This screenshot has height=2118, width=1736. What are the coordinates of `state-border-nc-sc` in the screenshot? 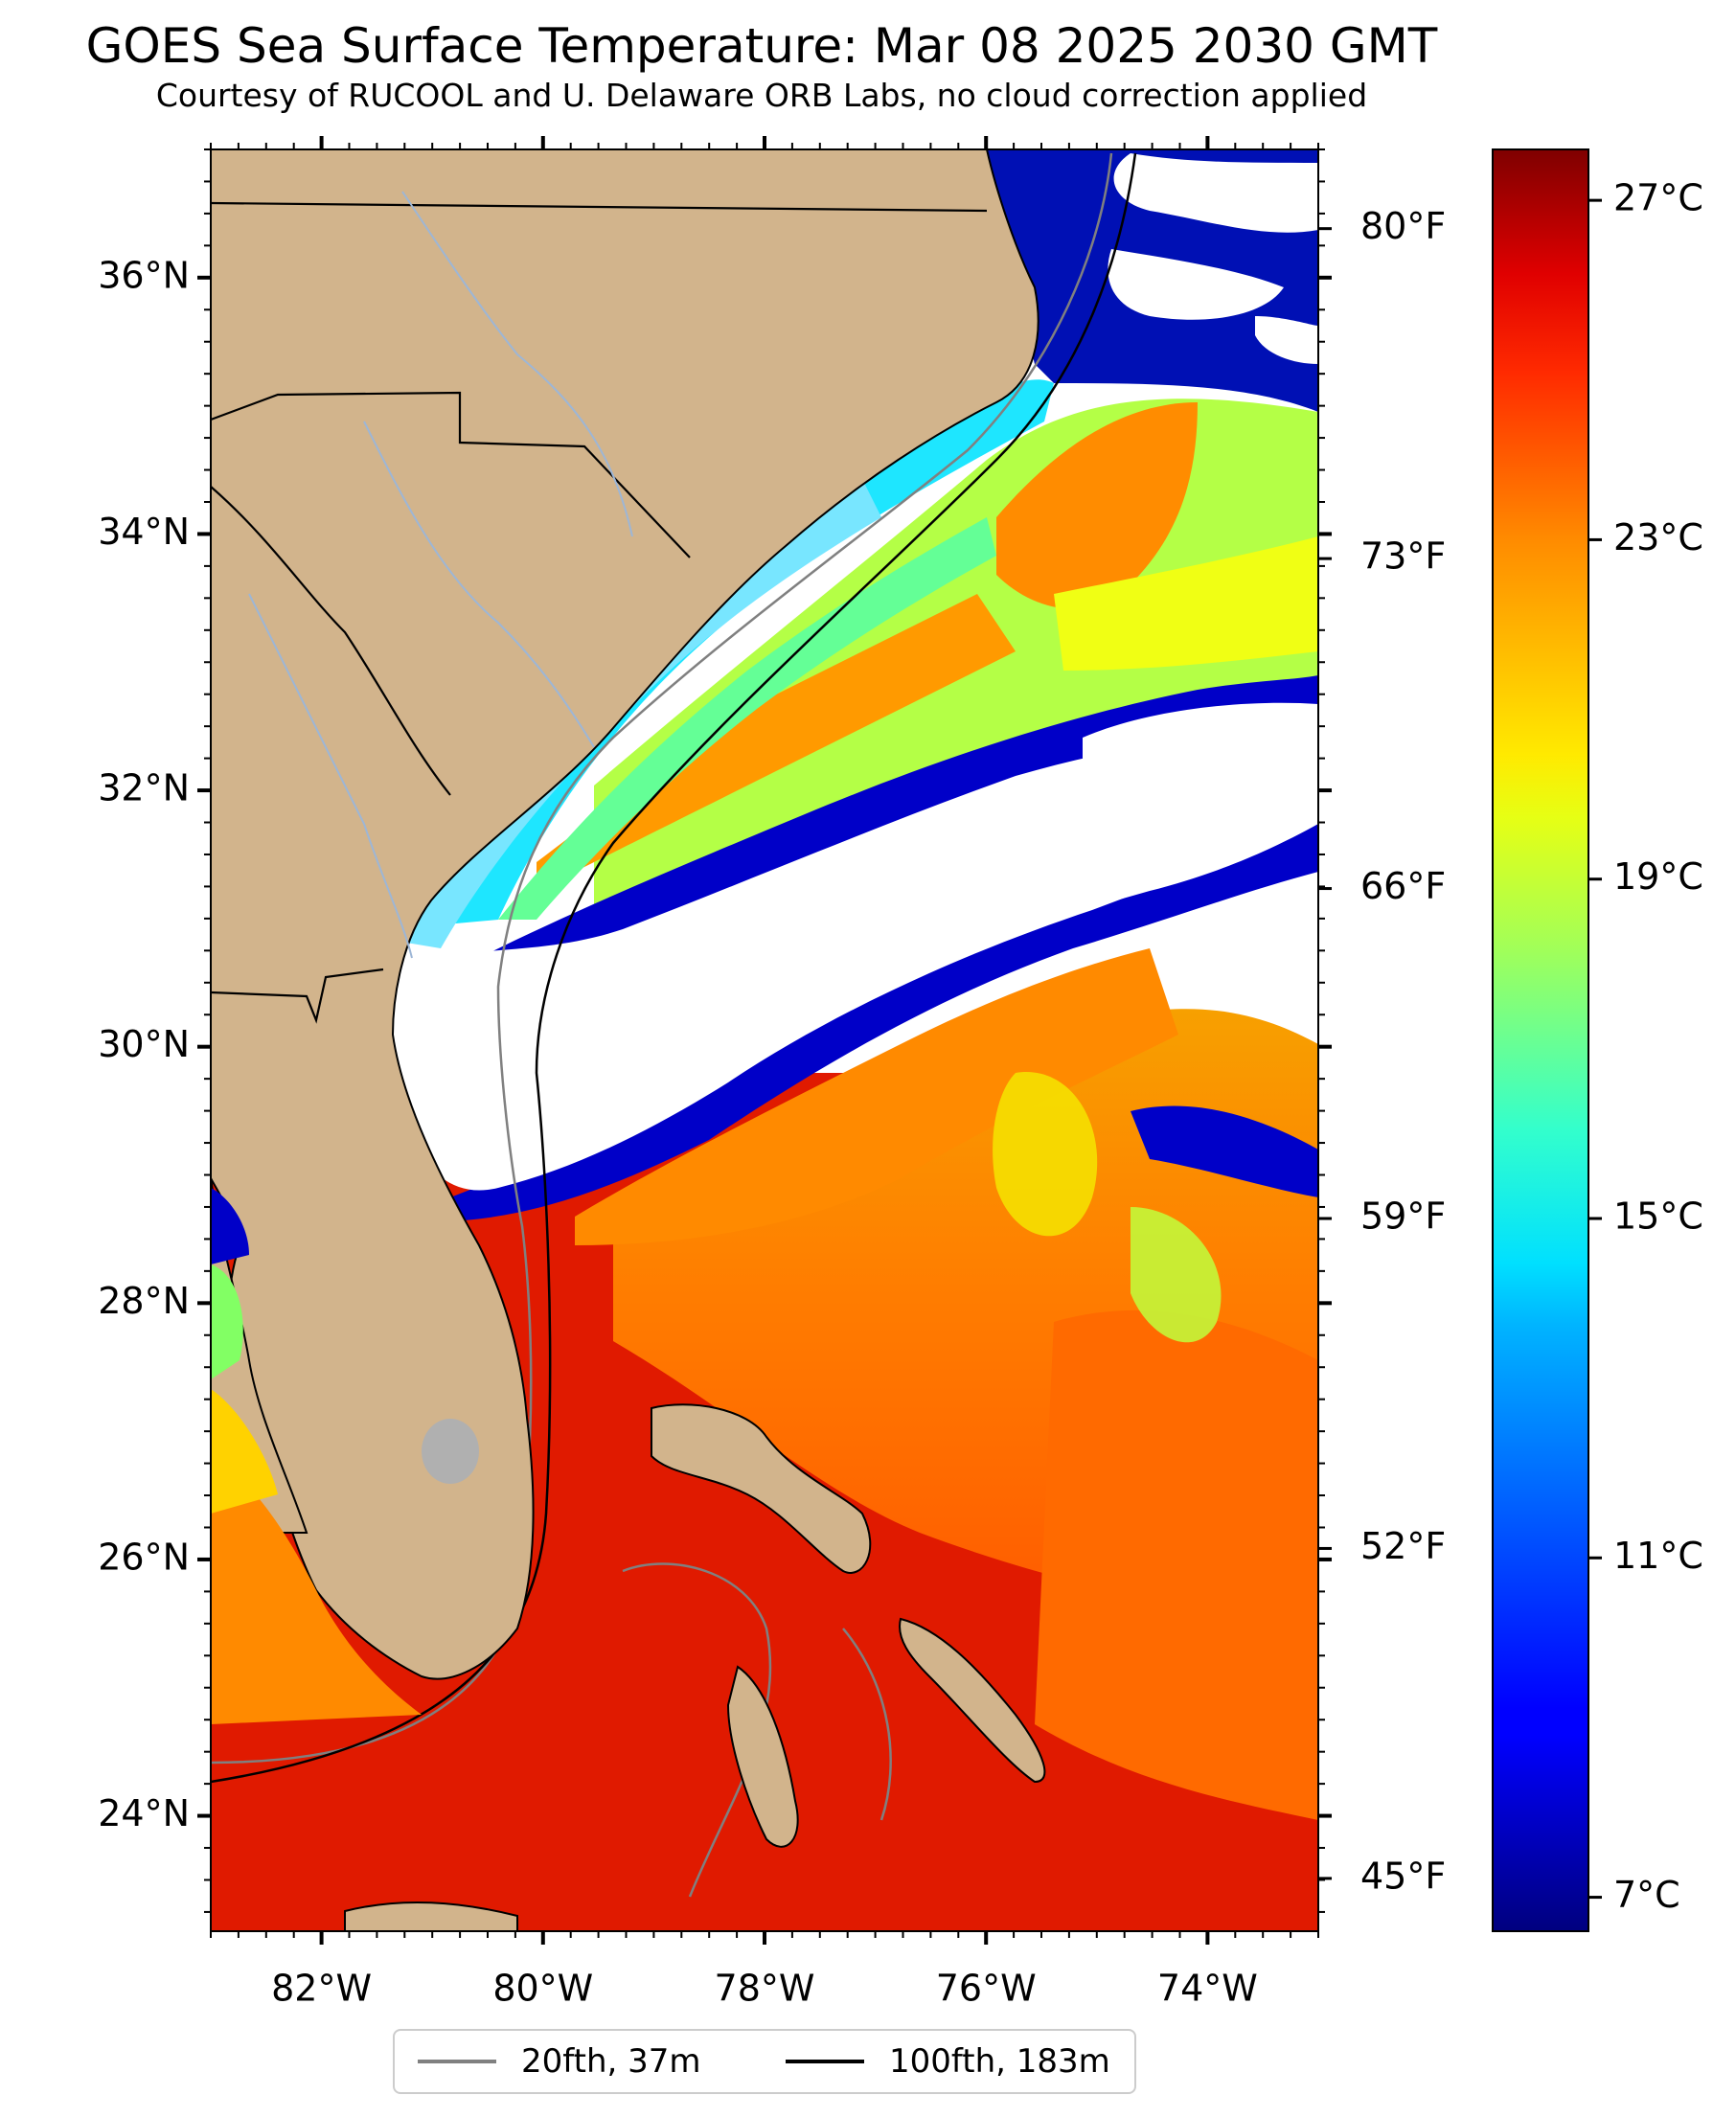 It's located at (451, 474).